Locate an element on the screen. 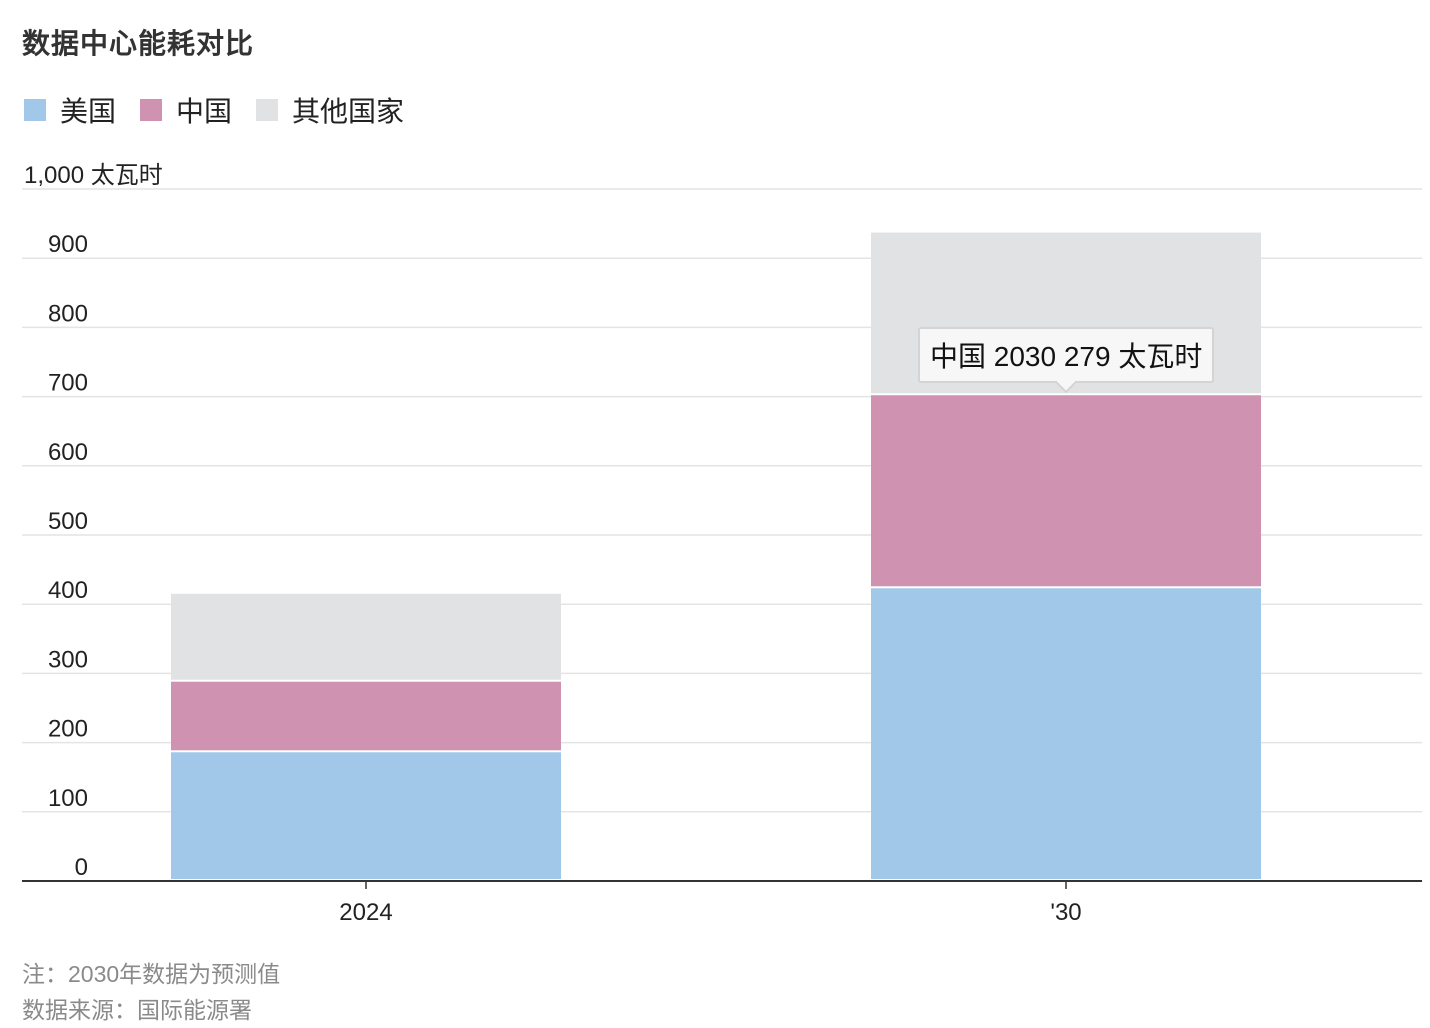 Image resolution: width=1430 pixels, height=1028 pixels. y-tick-label-700: 700 is located at coordinates (68, 383).